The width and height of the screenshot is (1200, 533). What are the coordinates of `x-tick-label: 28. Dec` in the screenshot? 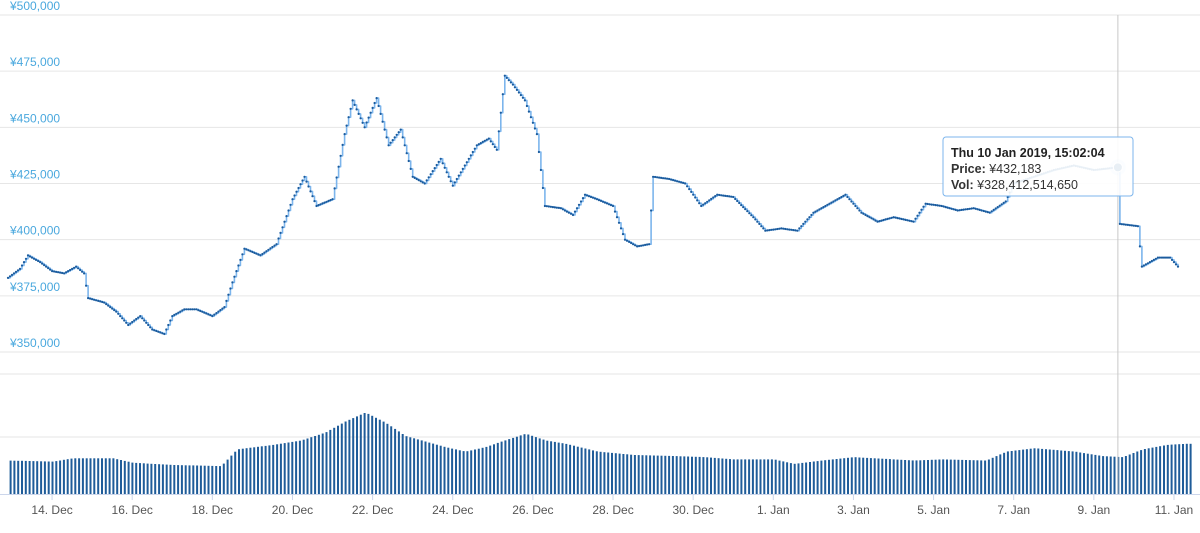 It's located at (612, 510).